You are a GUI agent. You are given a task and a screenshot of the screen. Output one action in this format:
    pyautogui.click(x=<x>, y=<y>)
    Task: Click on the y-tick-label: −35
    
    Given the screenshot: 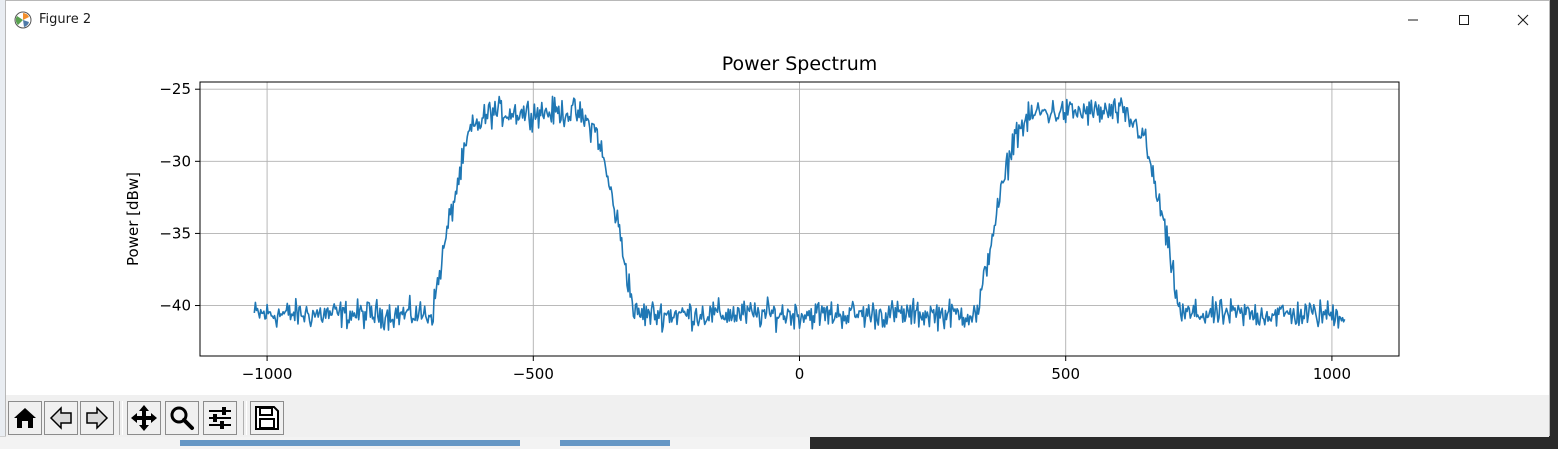 What is the action you would take?
    pyautogui.click(x=175, y=233)
    